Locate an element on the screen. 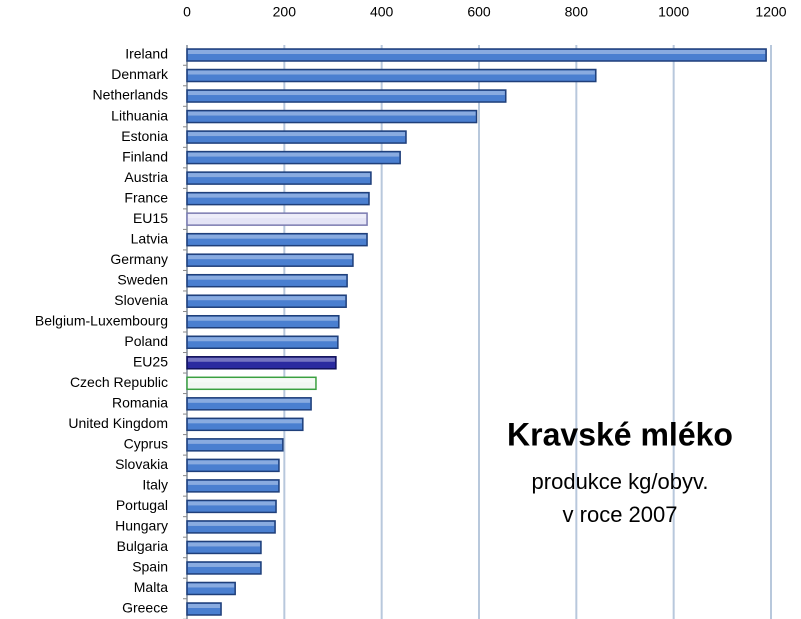  chart-subtitle: v roce 2007 is located at coordinates (620, 514).